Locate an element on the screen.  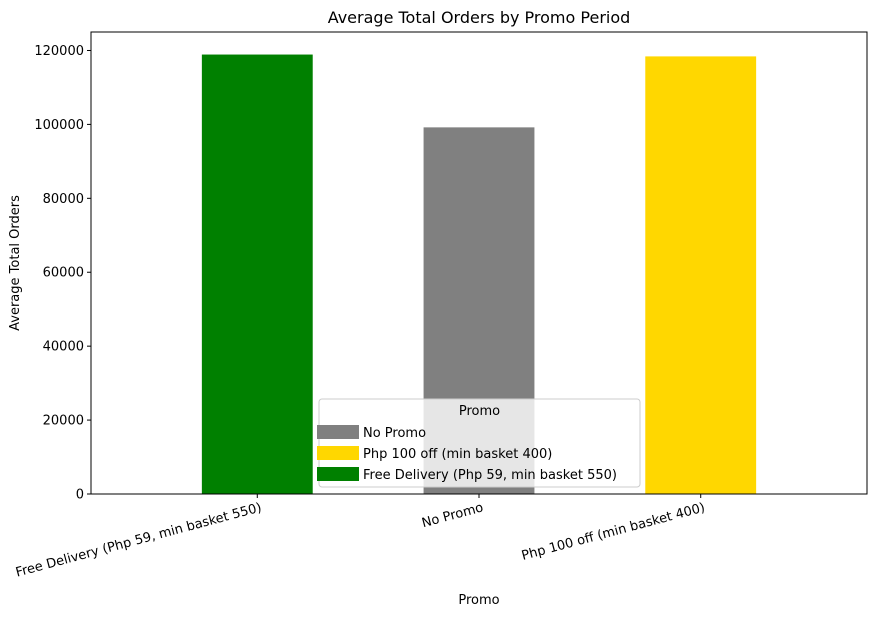
legend-label: Php 100 off (min basket 400) is located at coordinates (457, 454).